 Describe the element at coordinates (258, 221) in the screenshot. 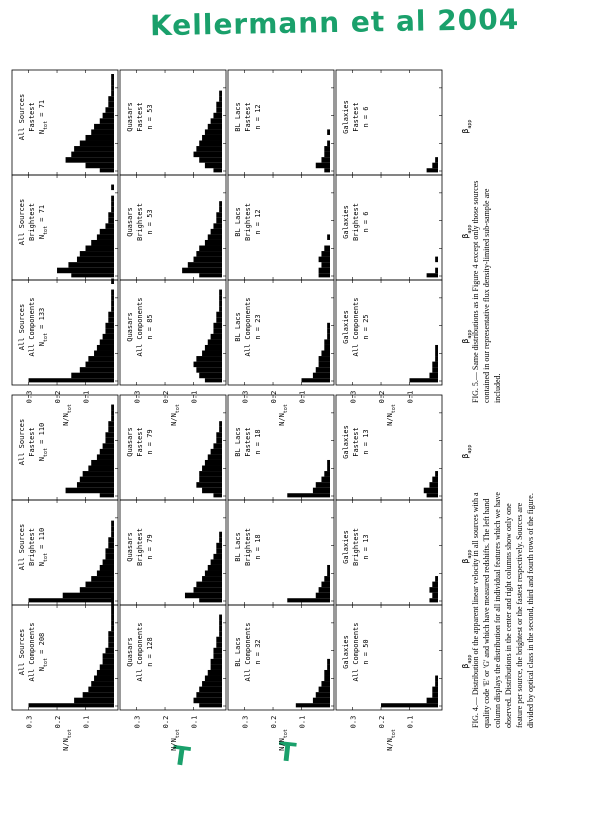

I see `panel-label-count: n = 12` at that location.